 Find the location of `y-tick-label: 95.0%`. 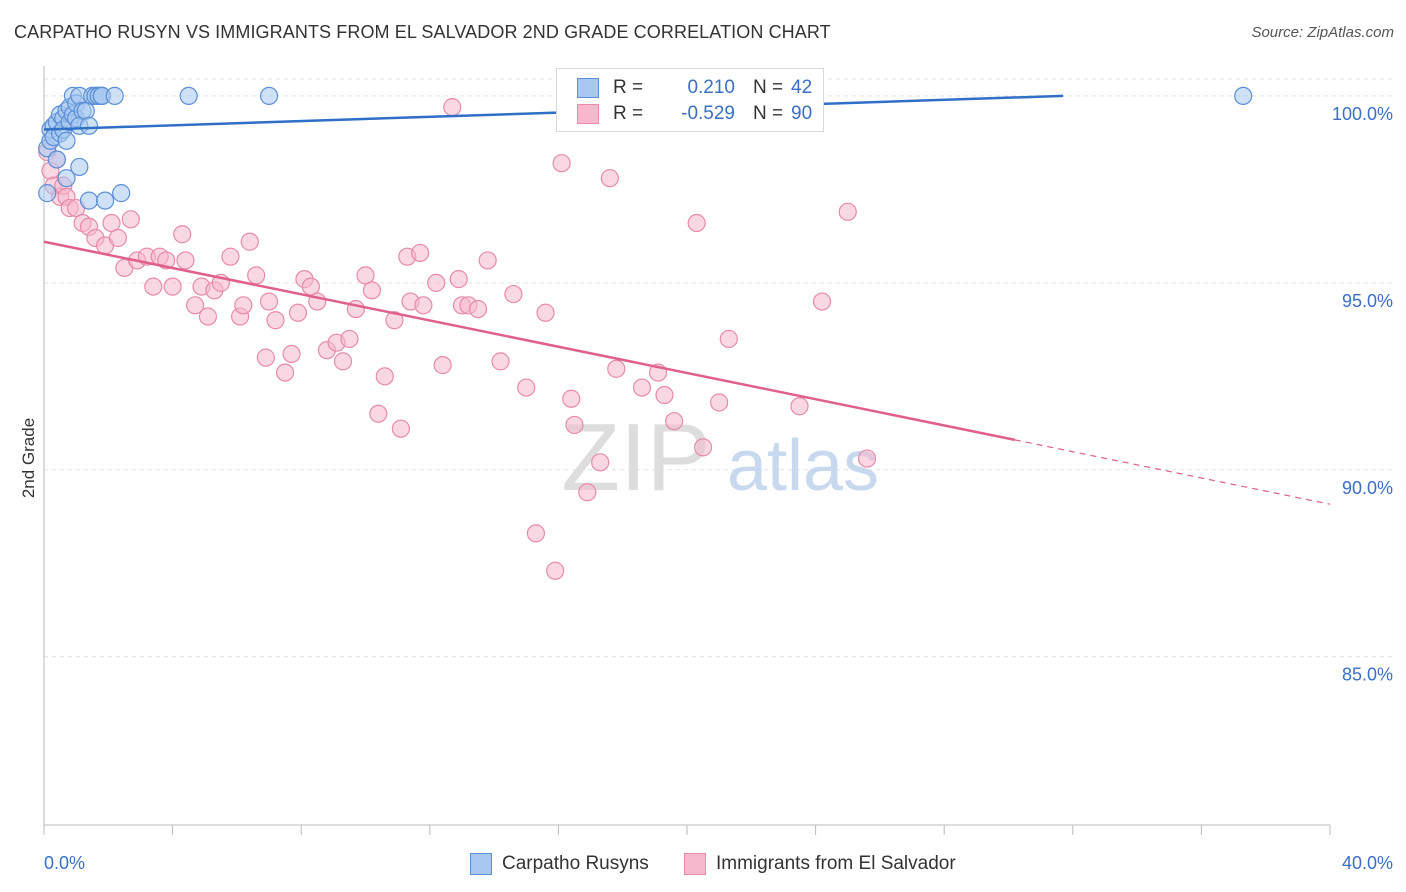

y-tick-label: 95.0% is located at coordinates (1367, 301).